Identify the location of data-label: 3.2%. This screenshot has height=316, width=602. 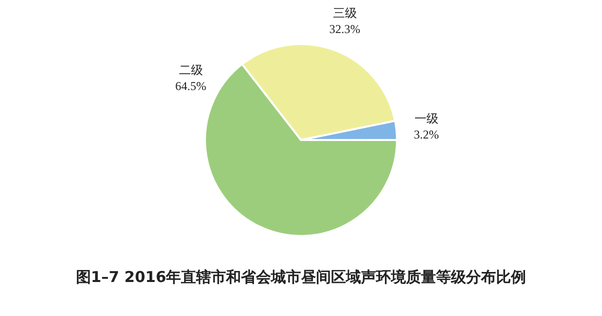
(426, 135).